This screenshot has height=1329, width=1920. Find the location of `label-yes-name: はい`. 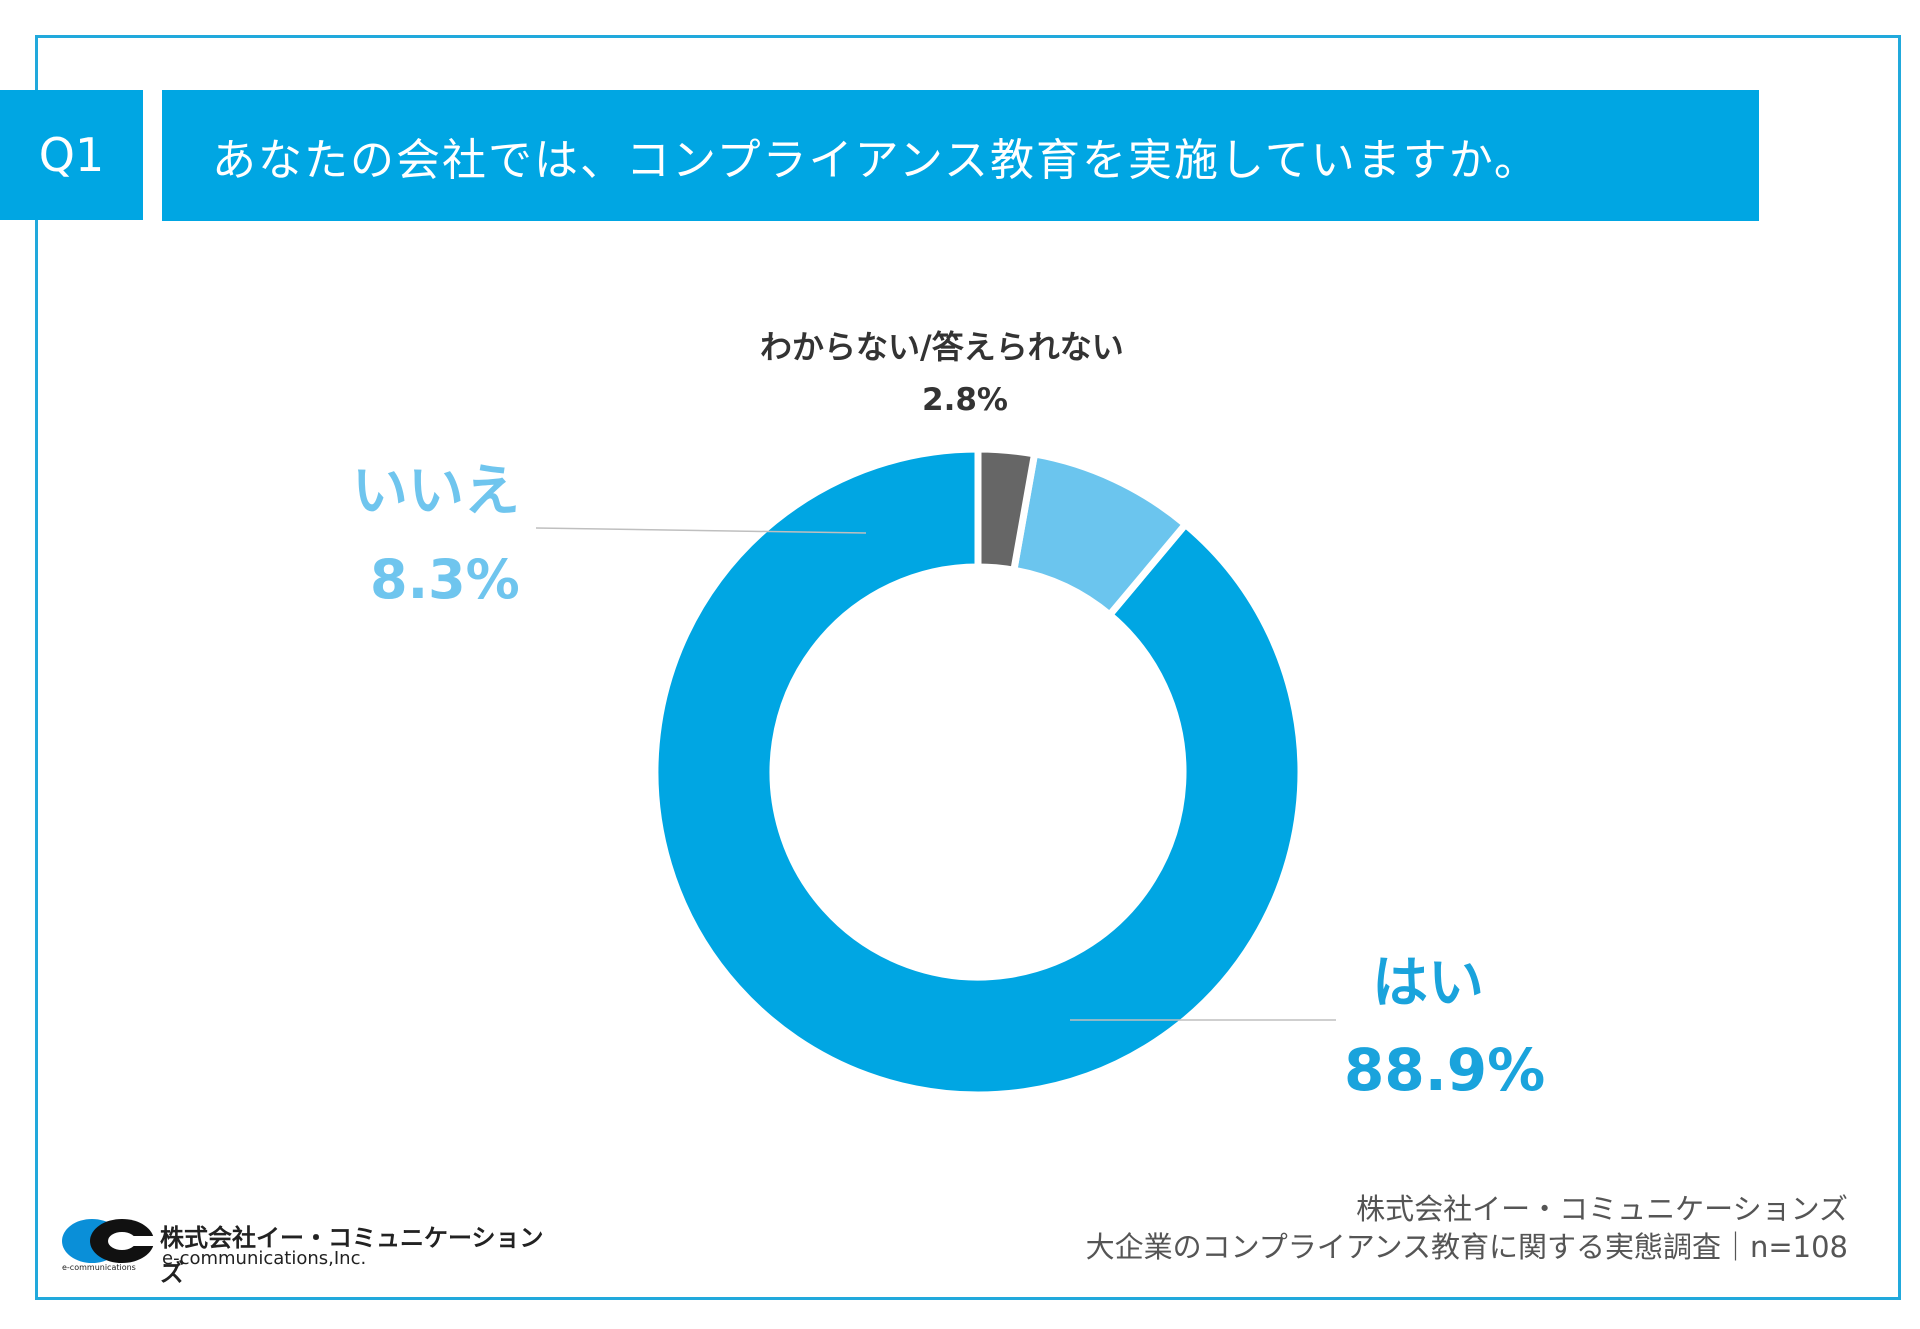

label-yes-name: はい is located at coordinates (1428, 983).